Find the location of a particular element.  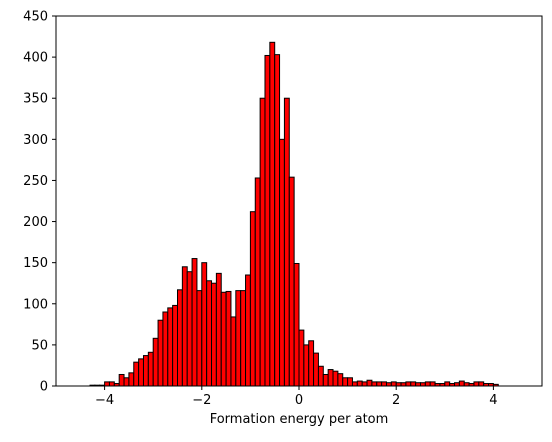

y-tick-label: 400 is located at coordinates (35, 58).